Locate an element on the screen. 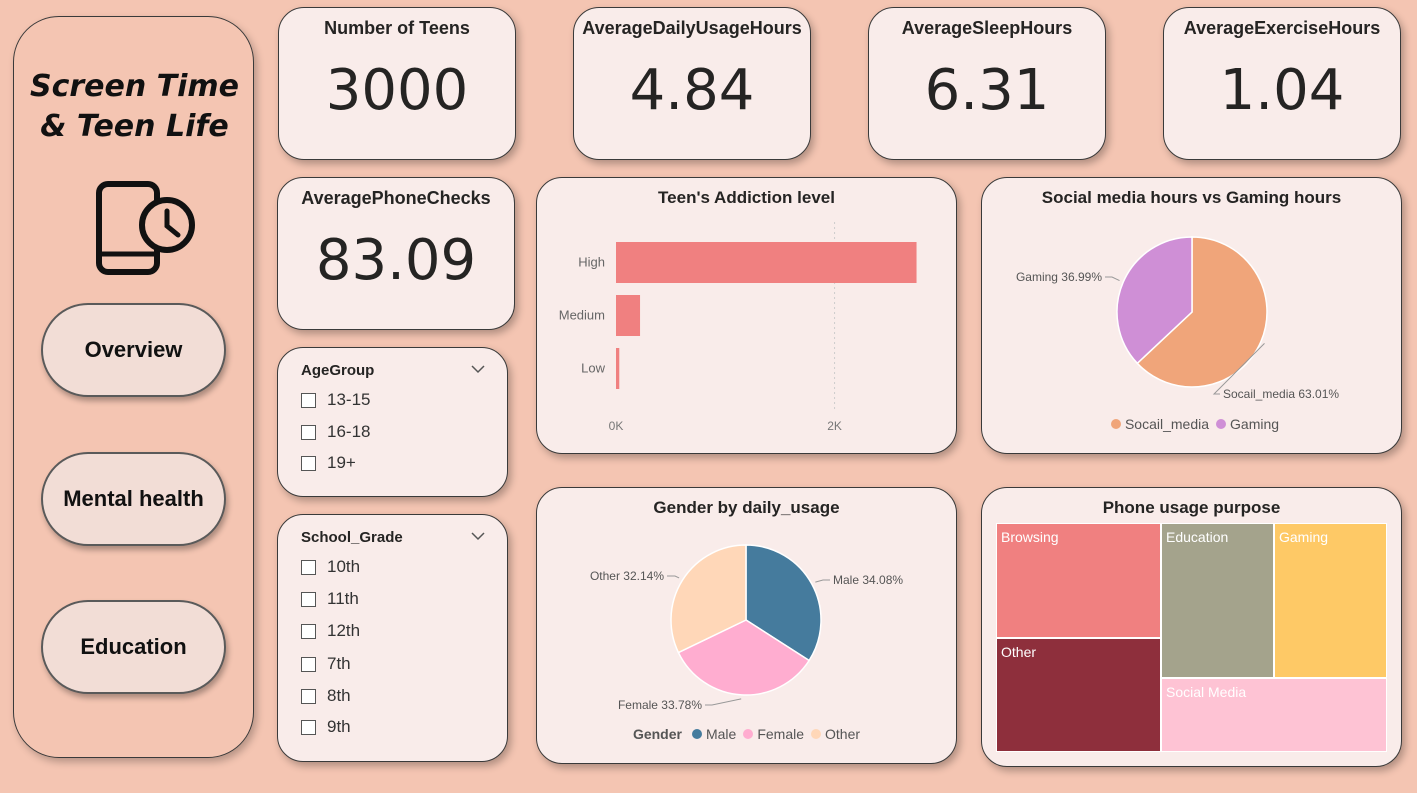  treemap-cell-social-media: Social Media is located at coordinates (1274, 715).